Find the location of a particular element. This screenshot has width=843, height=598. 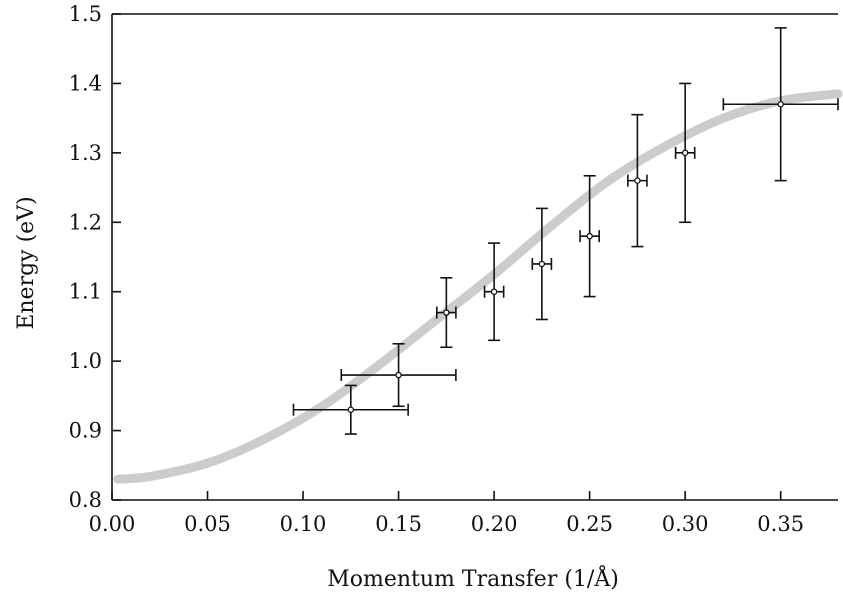

y-tick-label: 0.9 is located at coordinates (85, 431).